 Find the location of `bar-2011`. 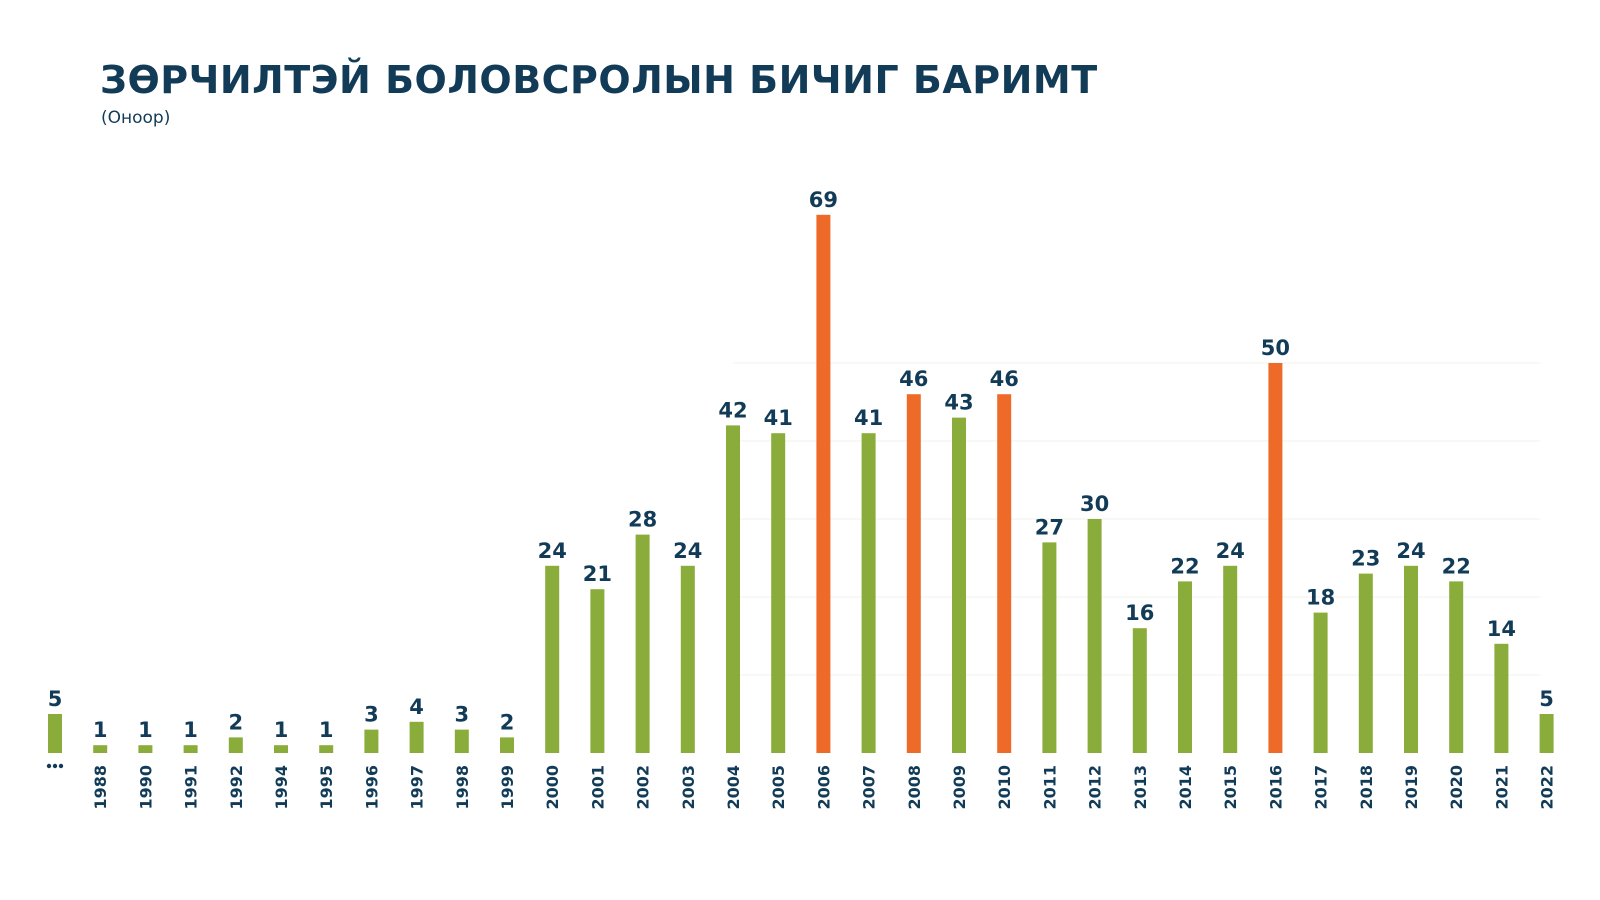

bar-2011 is located at coordinates (1049, 647).